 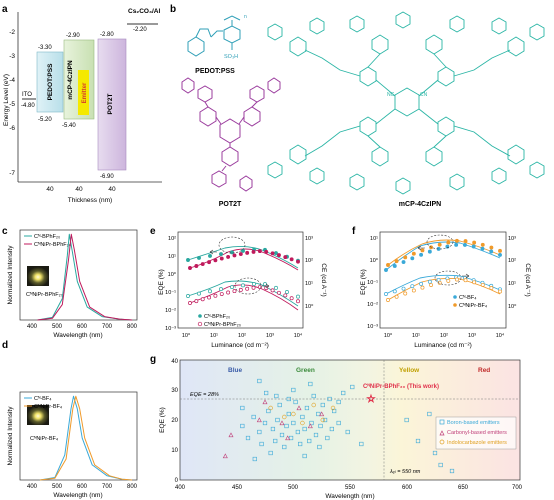 I want to click on x-tick: 10¹, so click(x=214, y=336).